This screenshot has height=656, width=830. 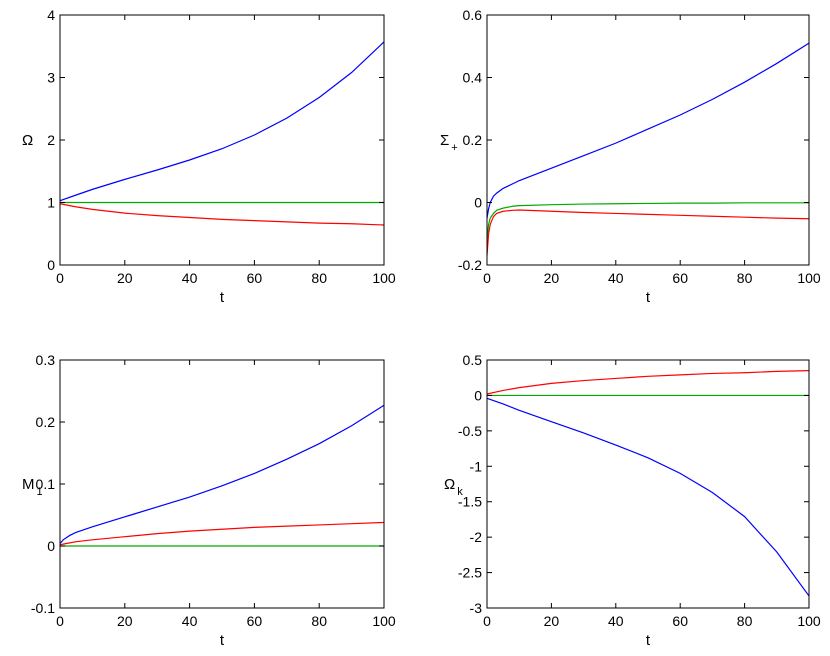 What do you see at coordinates (51, 78) in the screenshot?
I see `y-tick-label: 3` at bounding box center [51, 78].